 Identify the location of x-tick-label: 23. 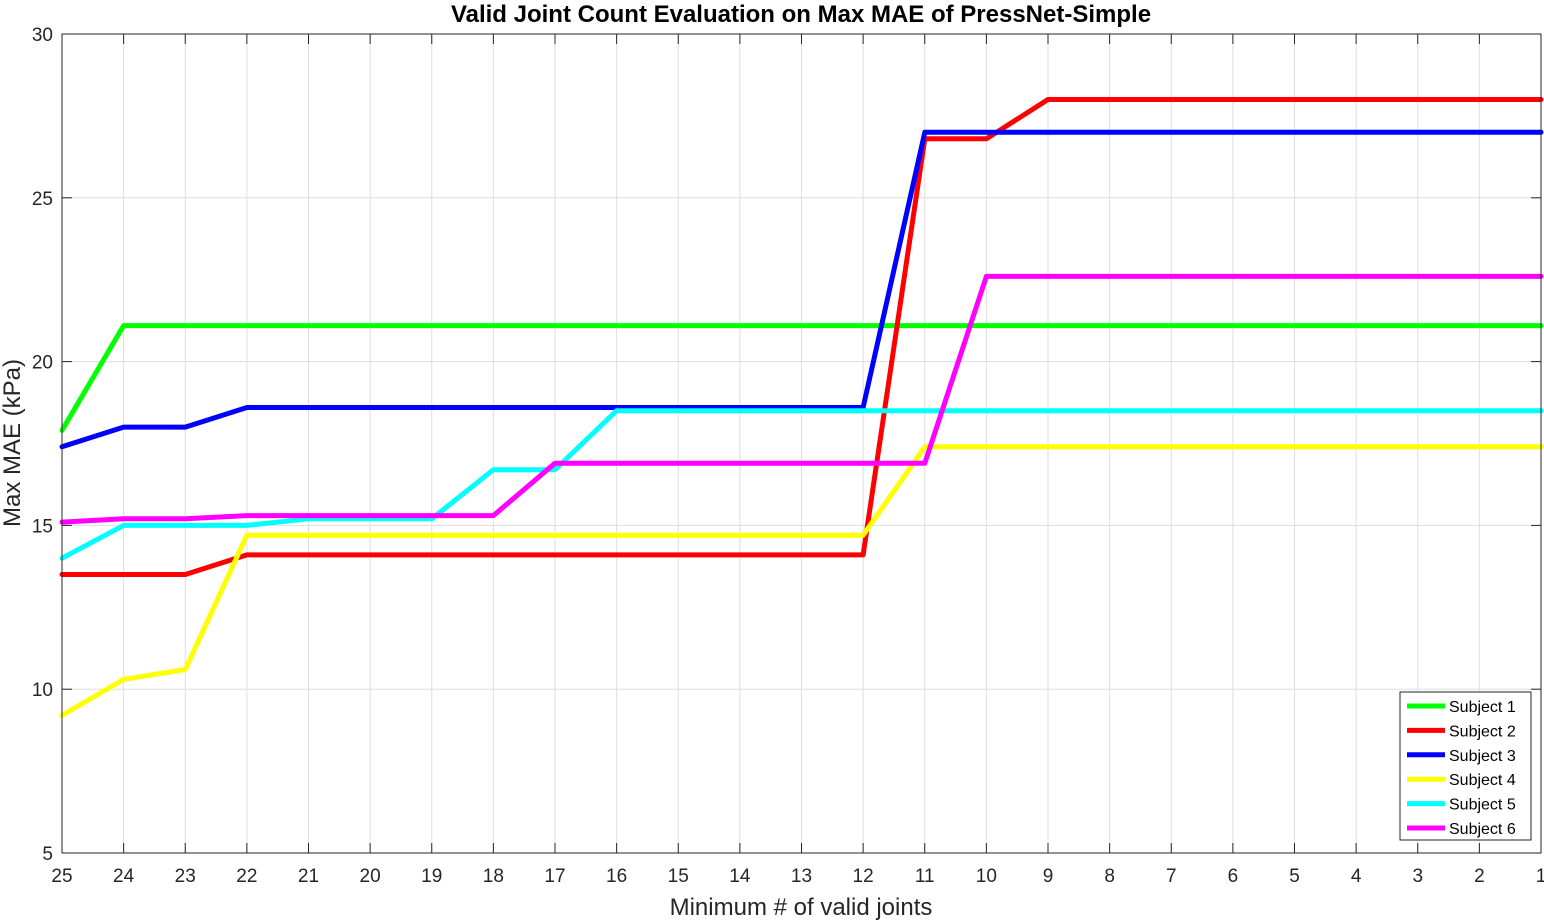
(185, 876).